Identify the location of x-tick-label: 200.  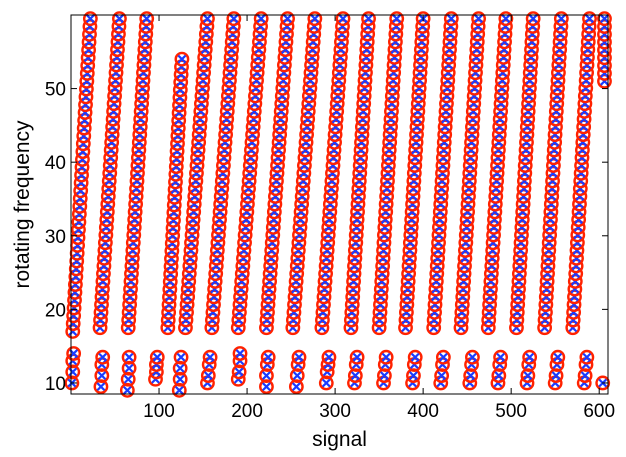
(247, 411).